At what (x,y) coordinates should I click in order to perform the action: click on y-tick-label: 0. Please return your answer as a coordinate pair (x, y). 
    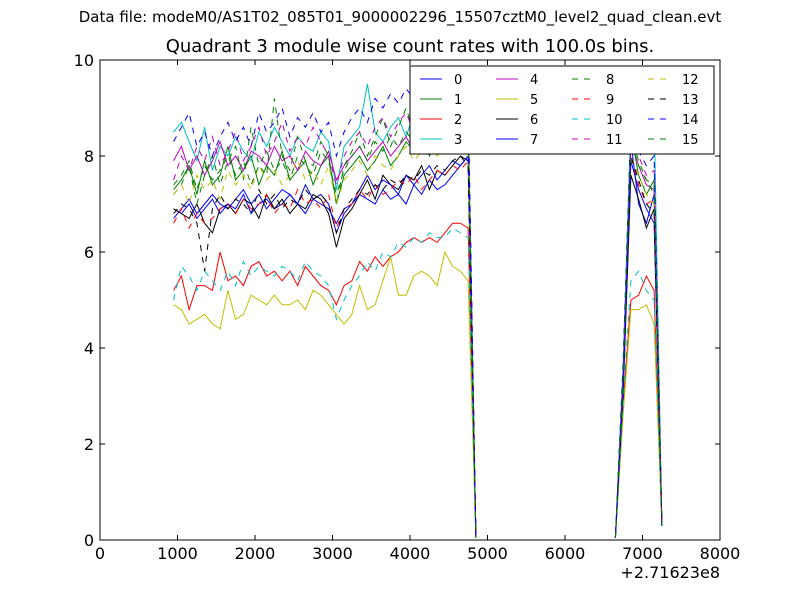
    Looking at the image, I should click on (89, 540).